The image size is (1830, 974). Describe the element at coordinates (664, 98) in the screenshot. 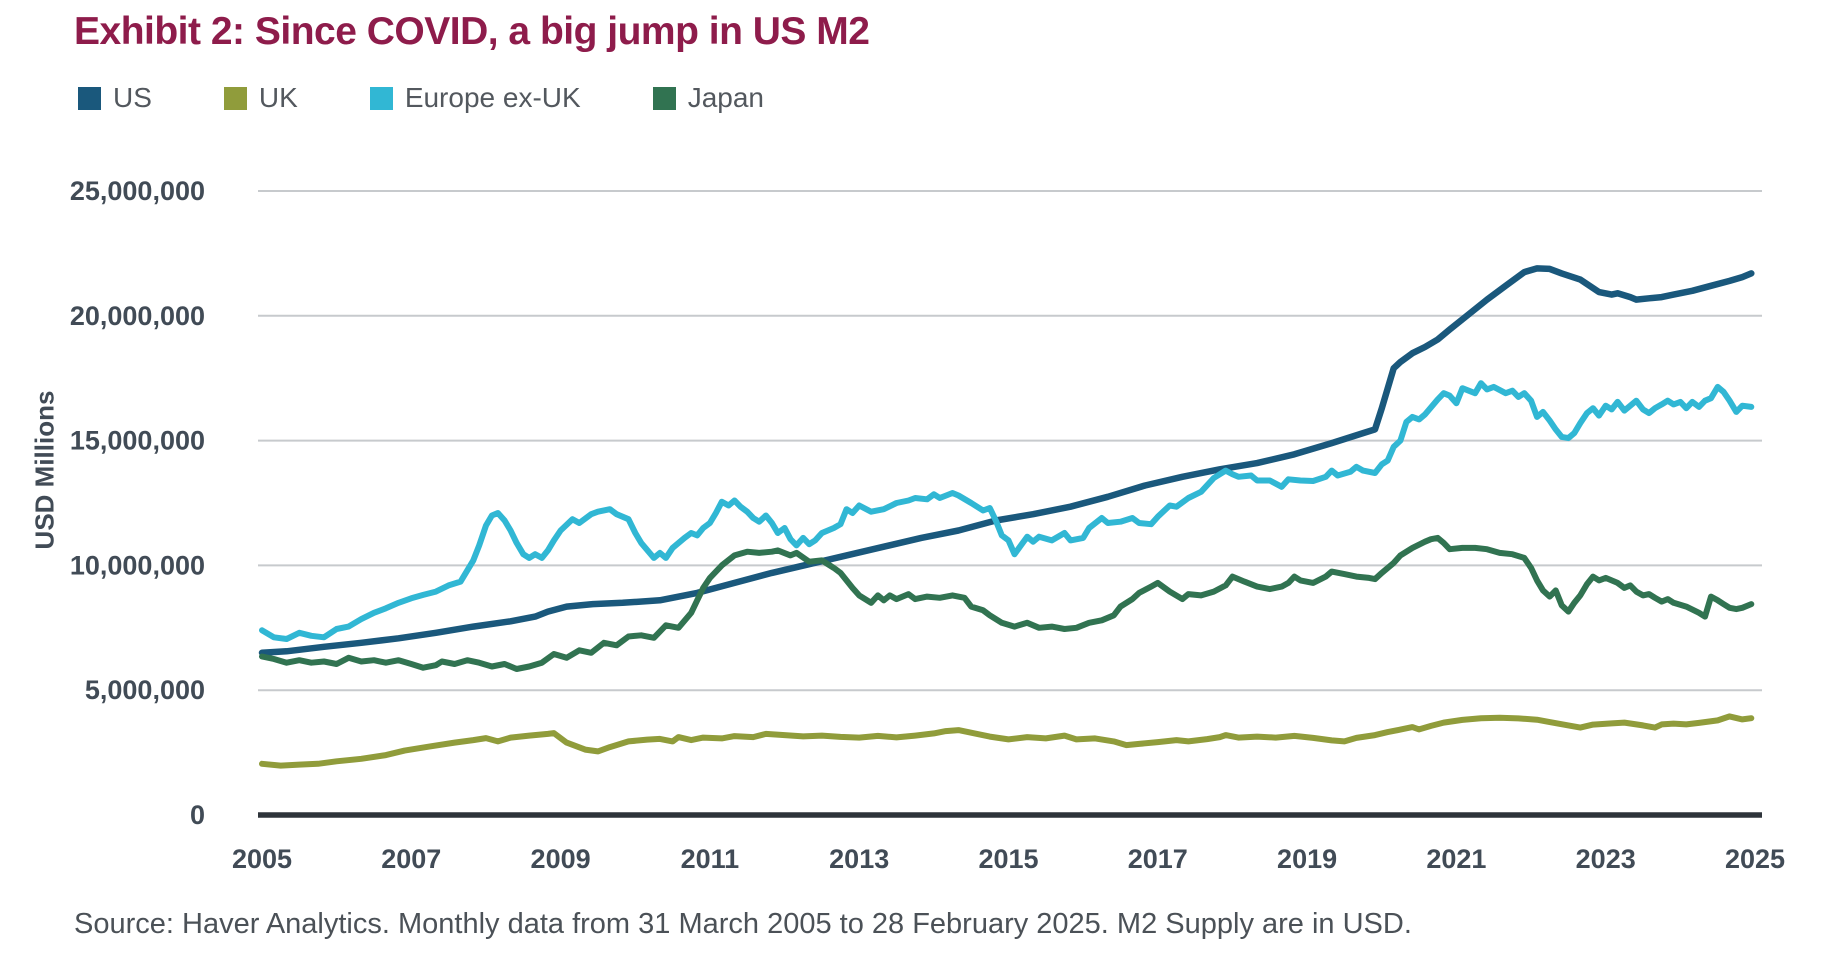

I see `legend-swatch-japan` at that location.